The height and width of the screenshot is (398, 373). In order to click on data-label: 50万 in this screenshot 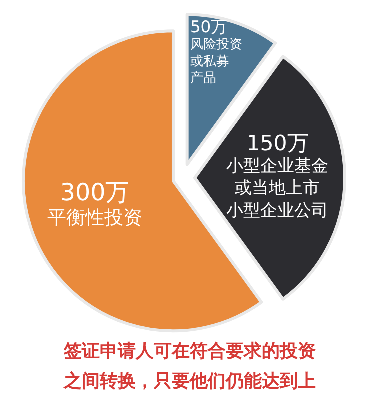, I will do `click(209, 26)`.